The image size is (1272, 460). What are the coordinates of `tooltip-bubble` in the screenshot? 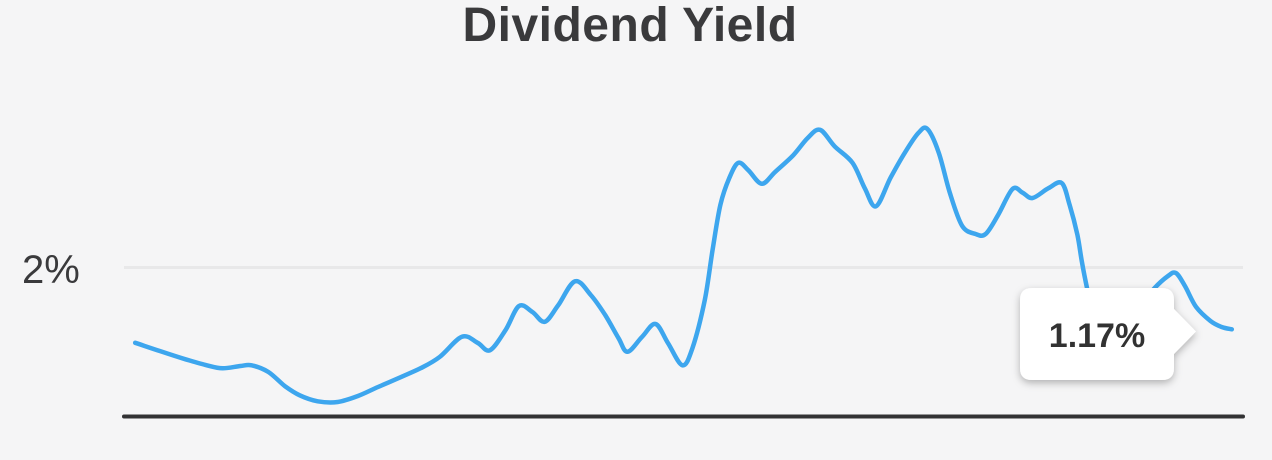 It's located at (1108, 334).